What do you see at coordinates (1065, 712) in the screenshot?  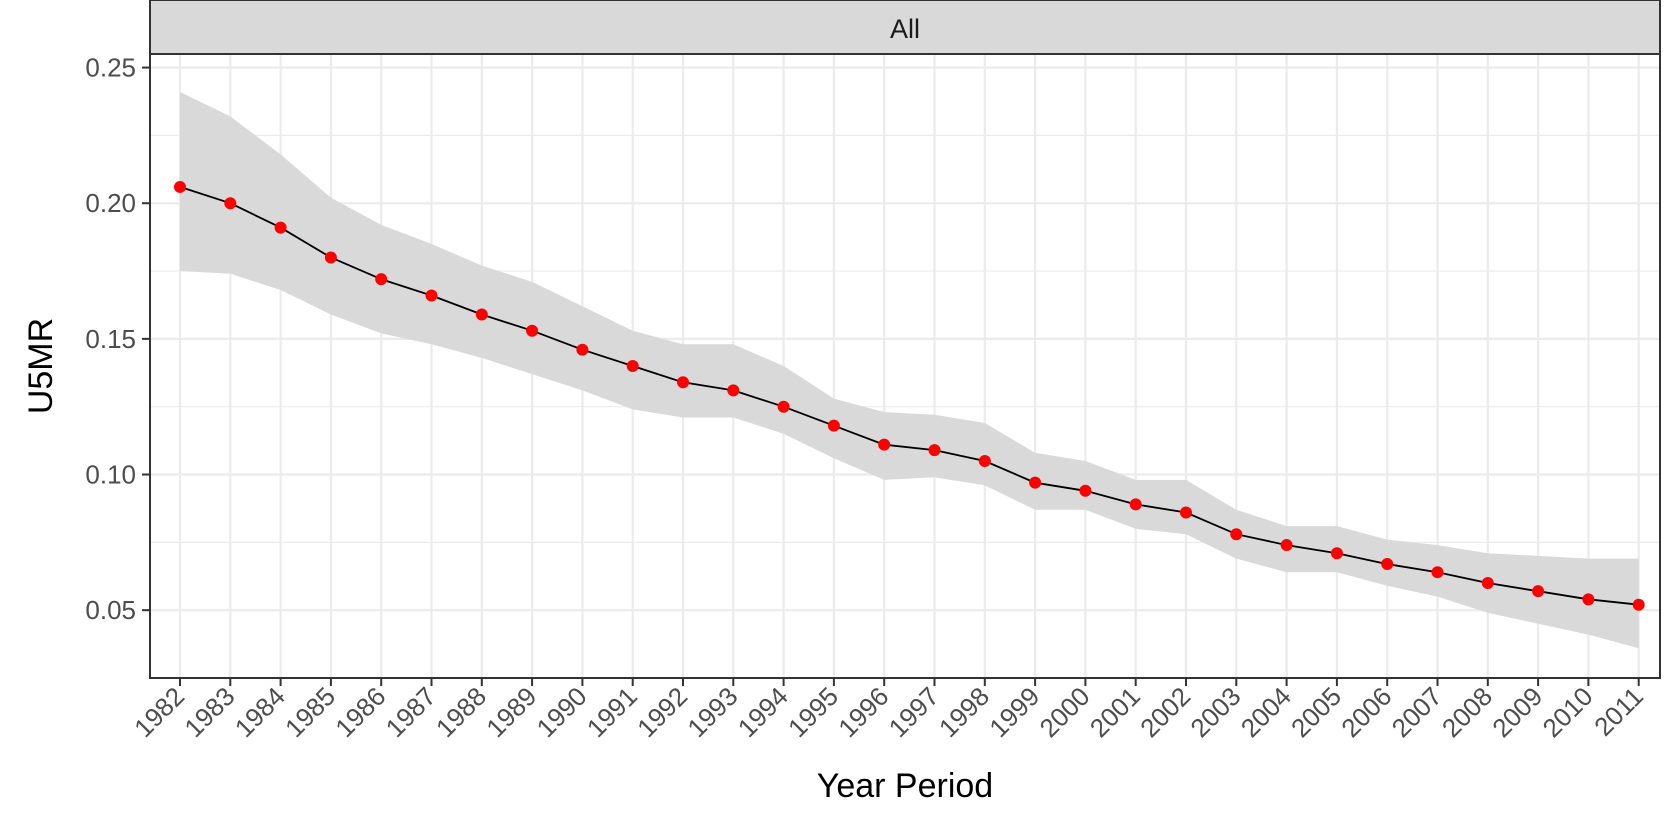 I see `x-tick-label: 2000` at bounding box center [1065, 712].